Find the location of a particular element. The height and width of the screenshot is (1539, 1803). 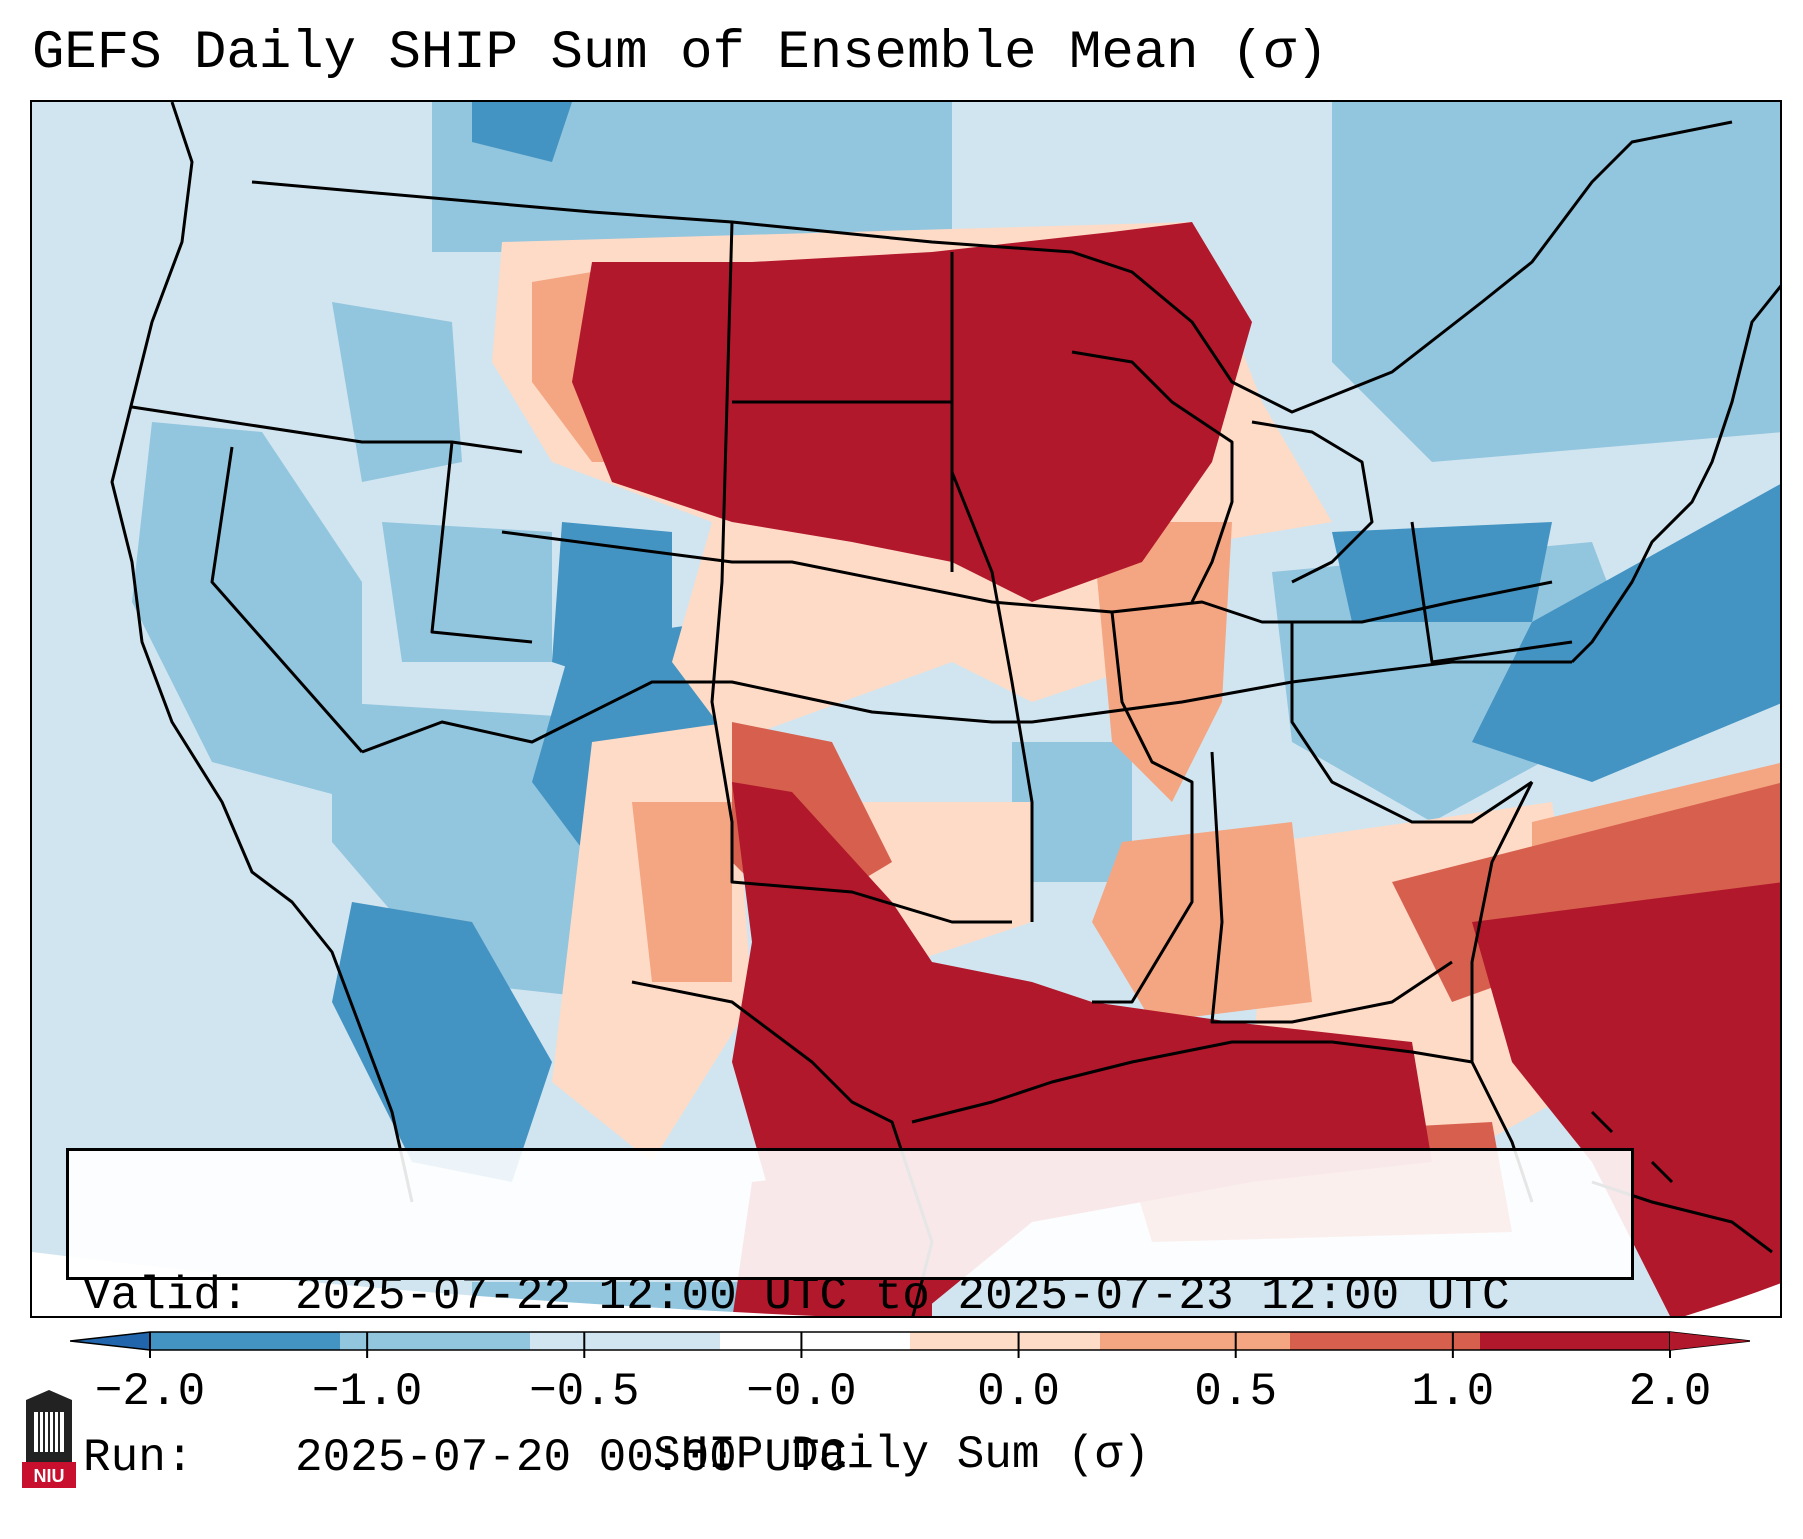

gulf-coastline is located at coordinates (1192, 1082).